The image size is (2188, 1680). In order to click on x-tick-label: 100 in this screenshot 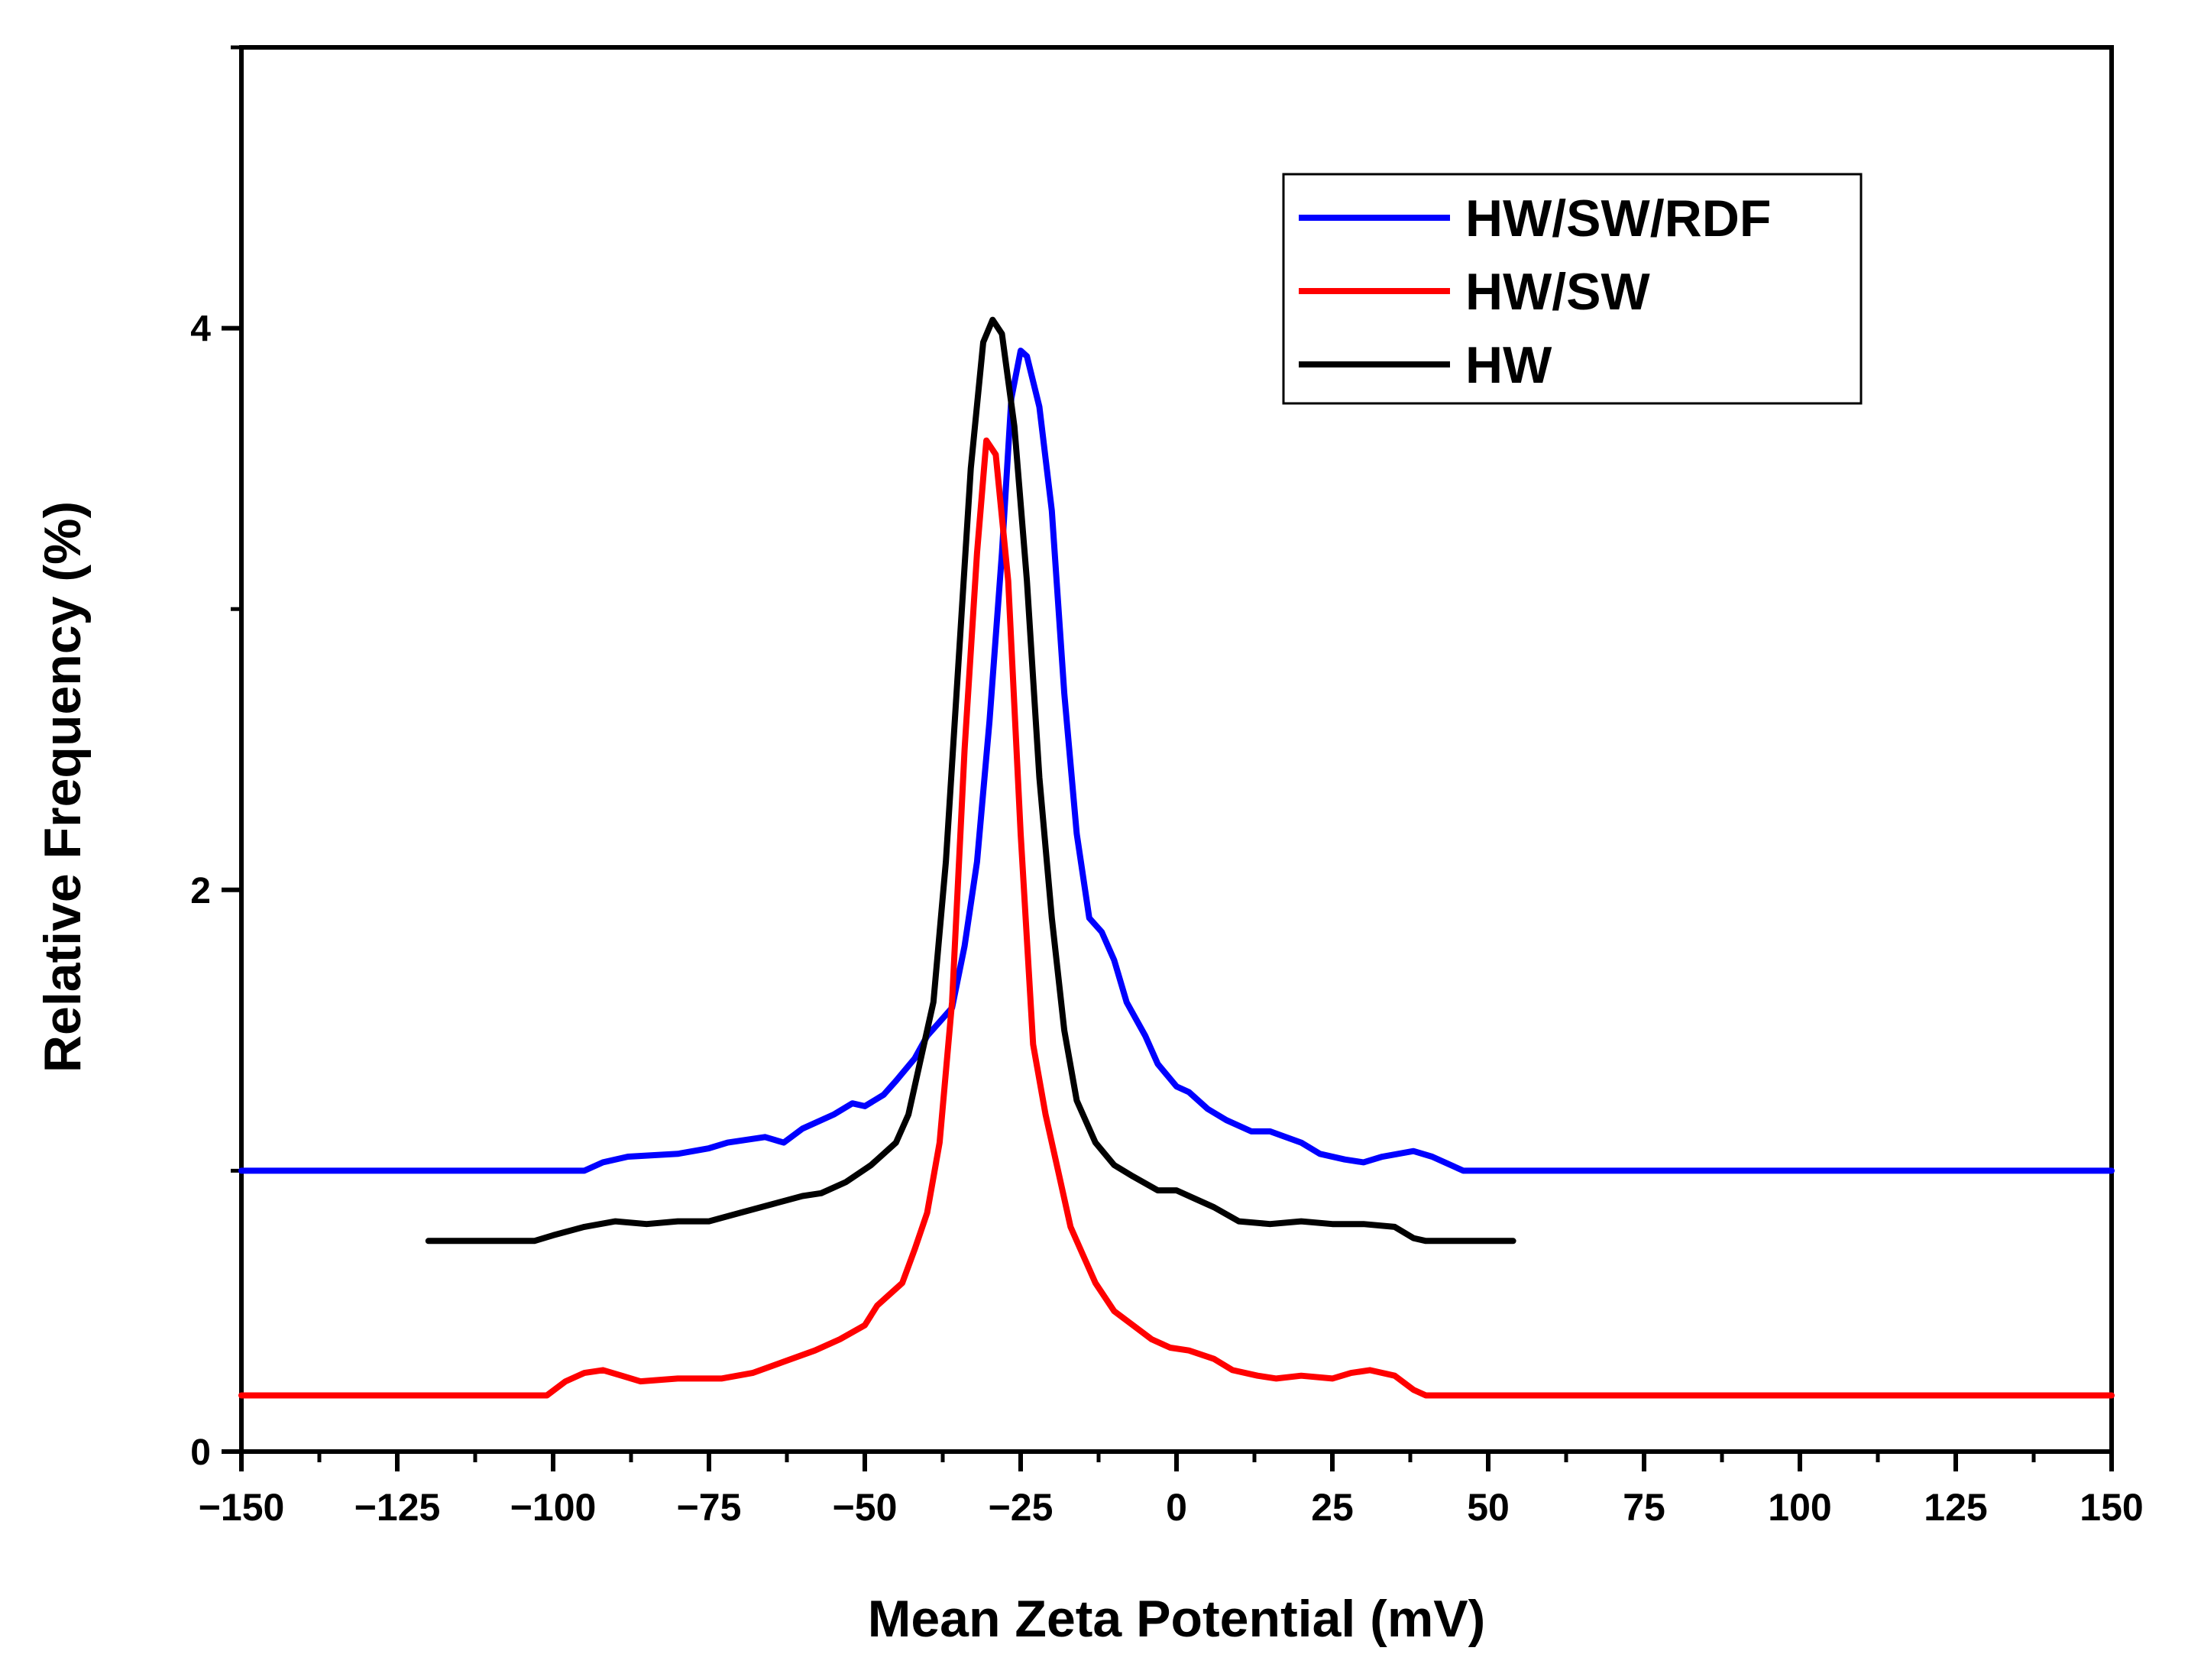, I will do `click(1799, 1507)`.